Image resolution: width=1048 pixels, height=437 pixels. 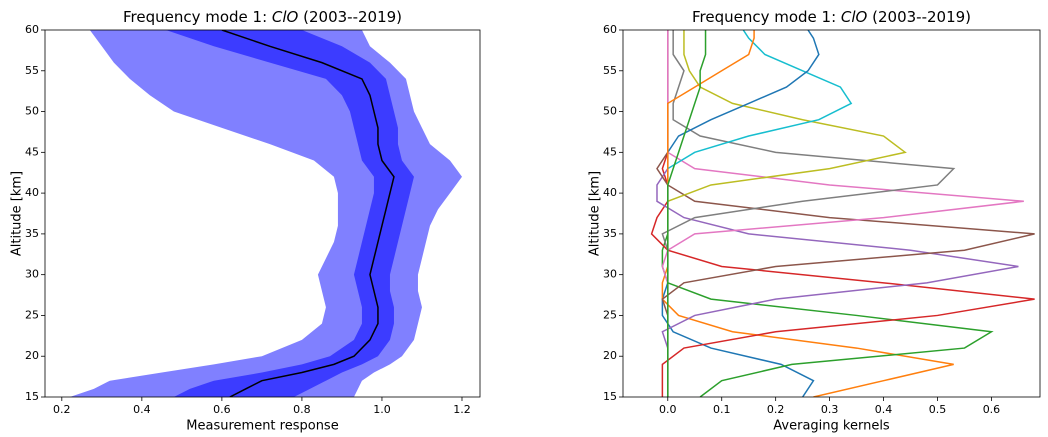 What do you see at coordinates (830, 409) in the screenshot?
I see `x-tick-label: 0.3` at bounding box center [830, 409].